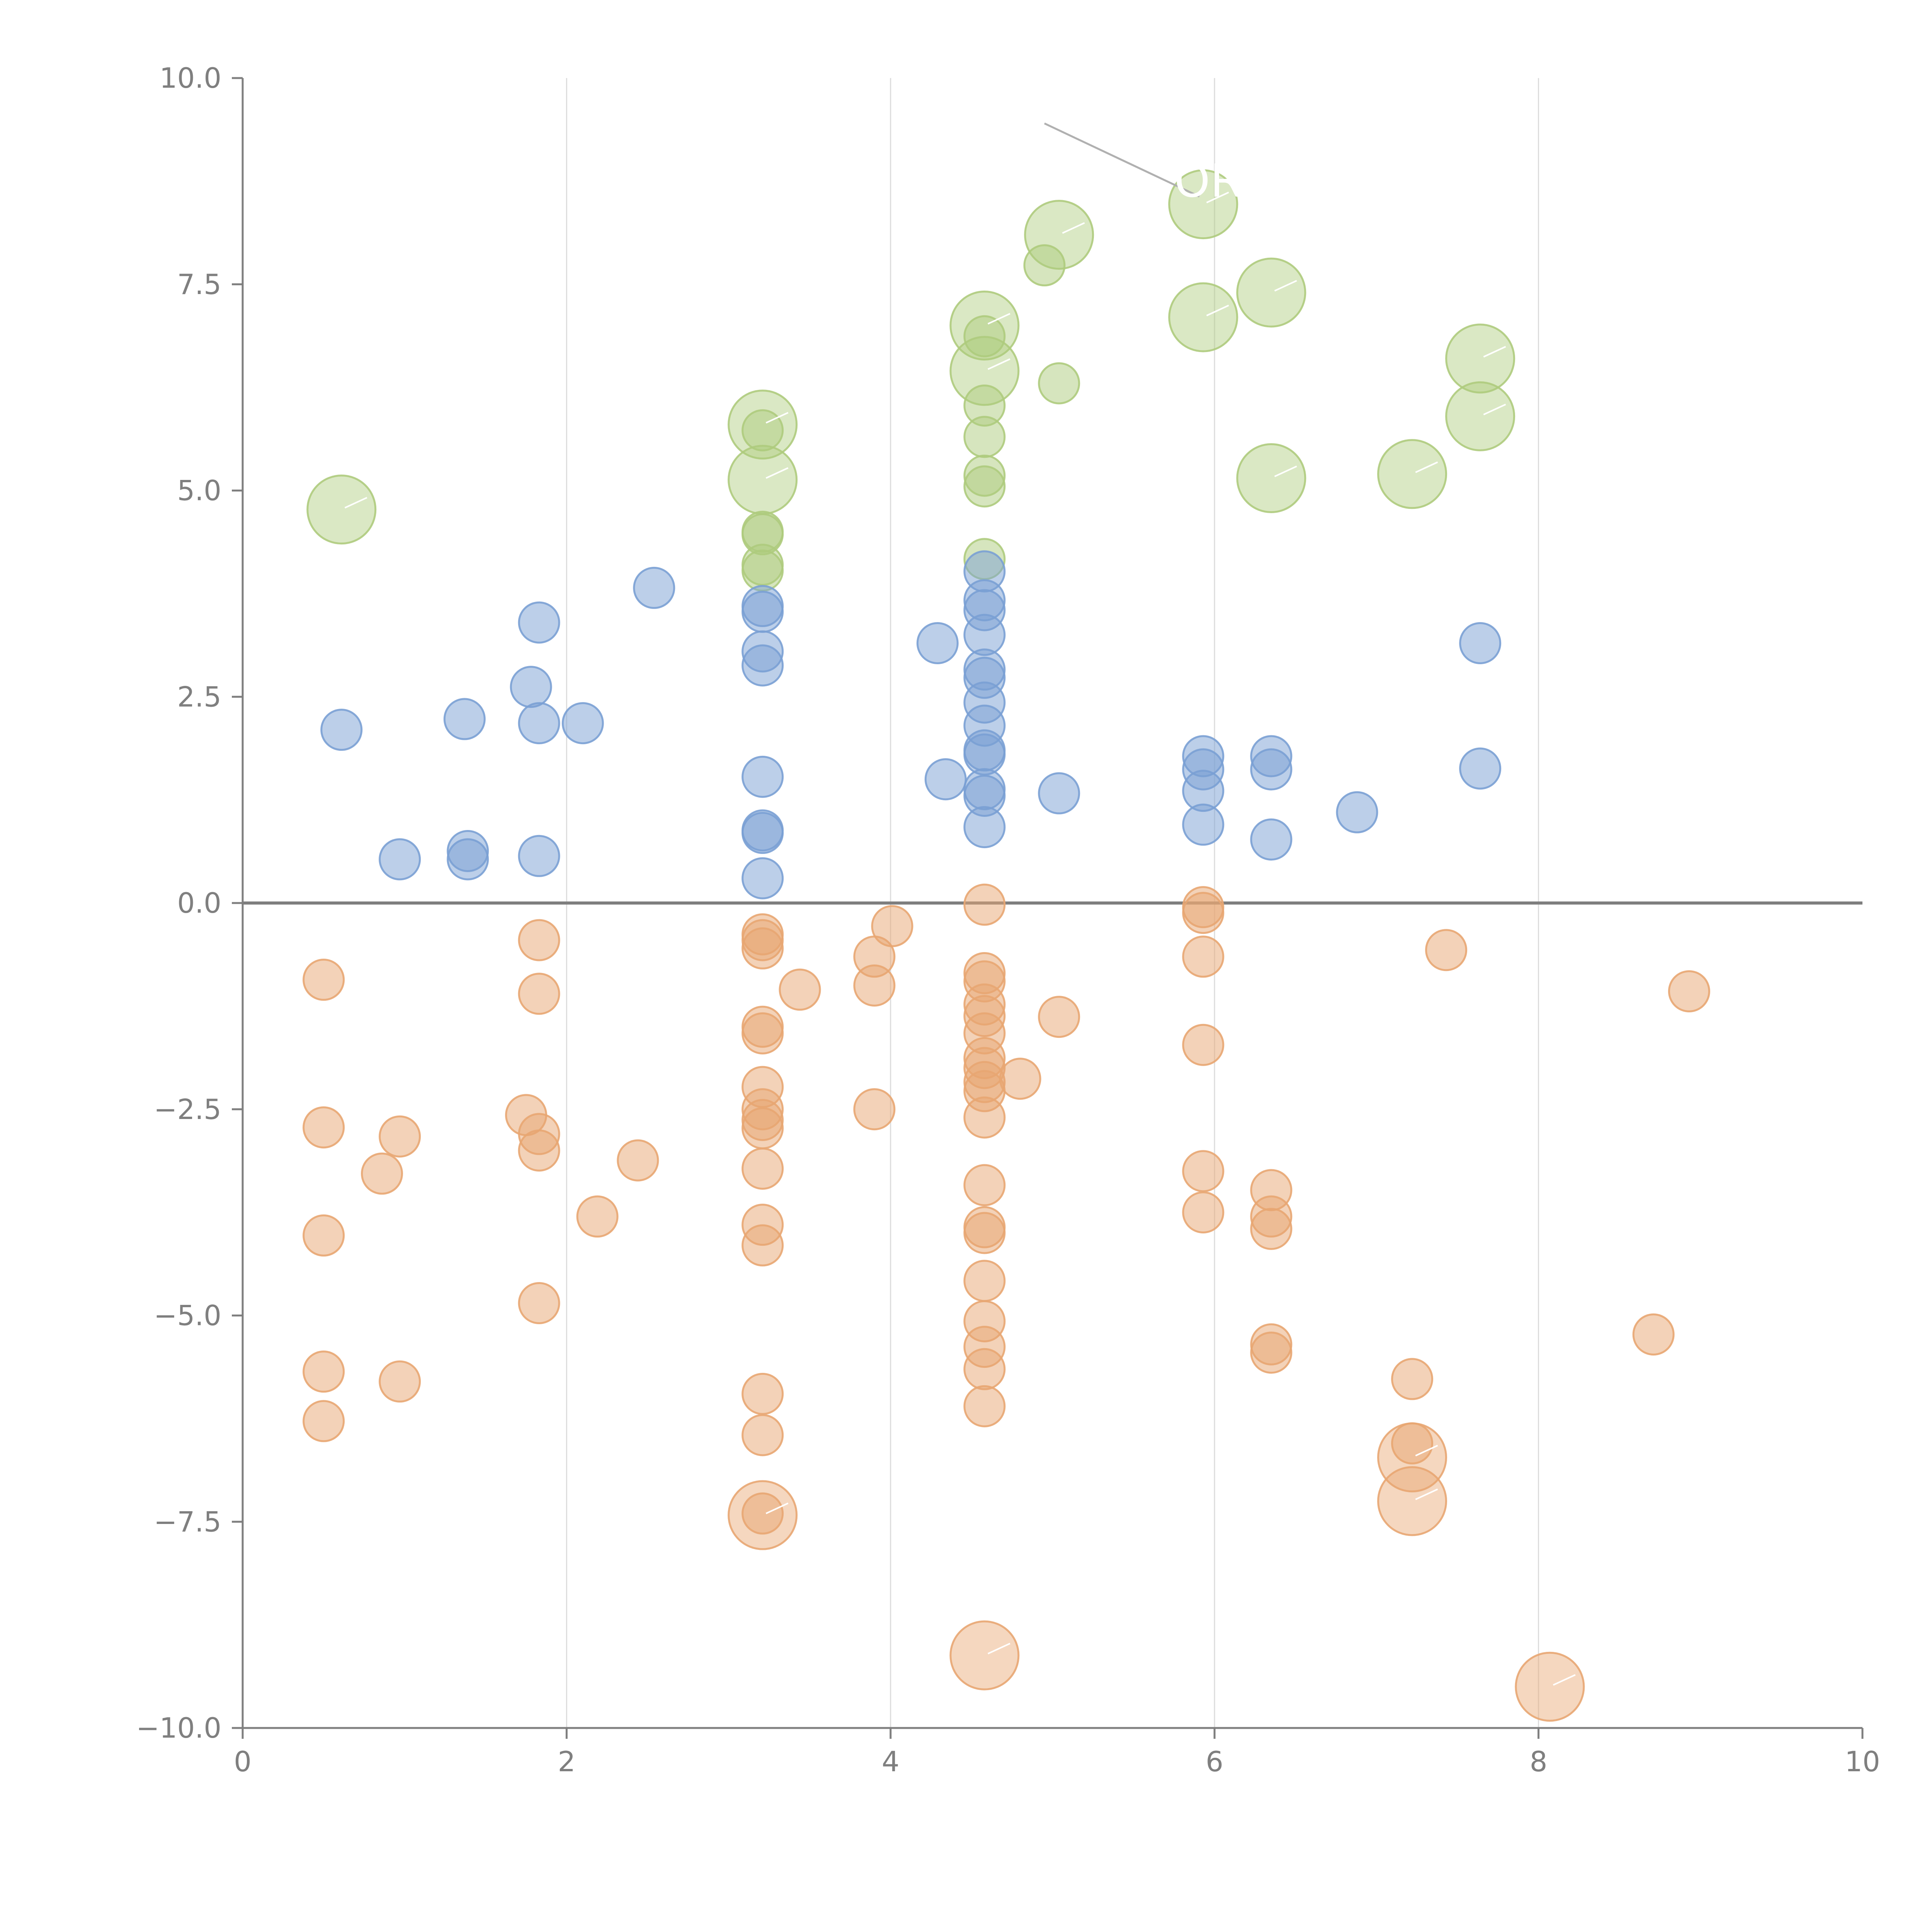 This screenshot has width=1932, height=1932. I want to click on x-tick-label: 4, so click(891, 1761).